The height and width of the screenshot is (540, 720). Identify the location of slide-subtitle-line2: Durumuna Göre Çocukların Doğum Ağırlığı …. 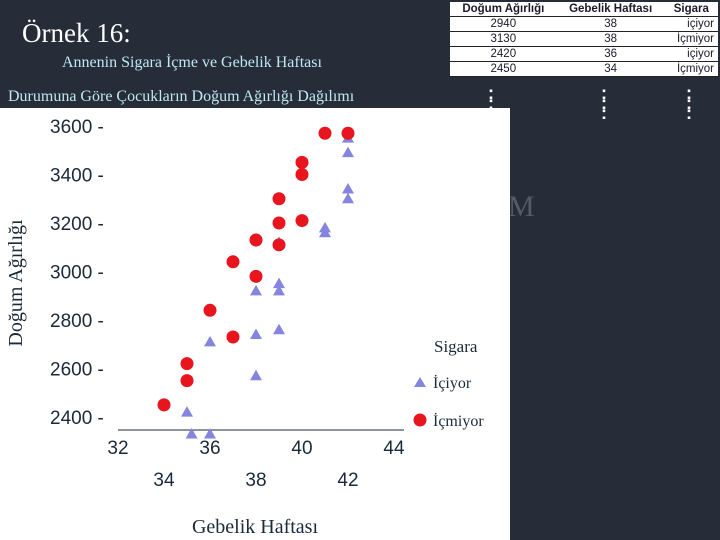
(181, 96).